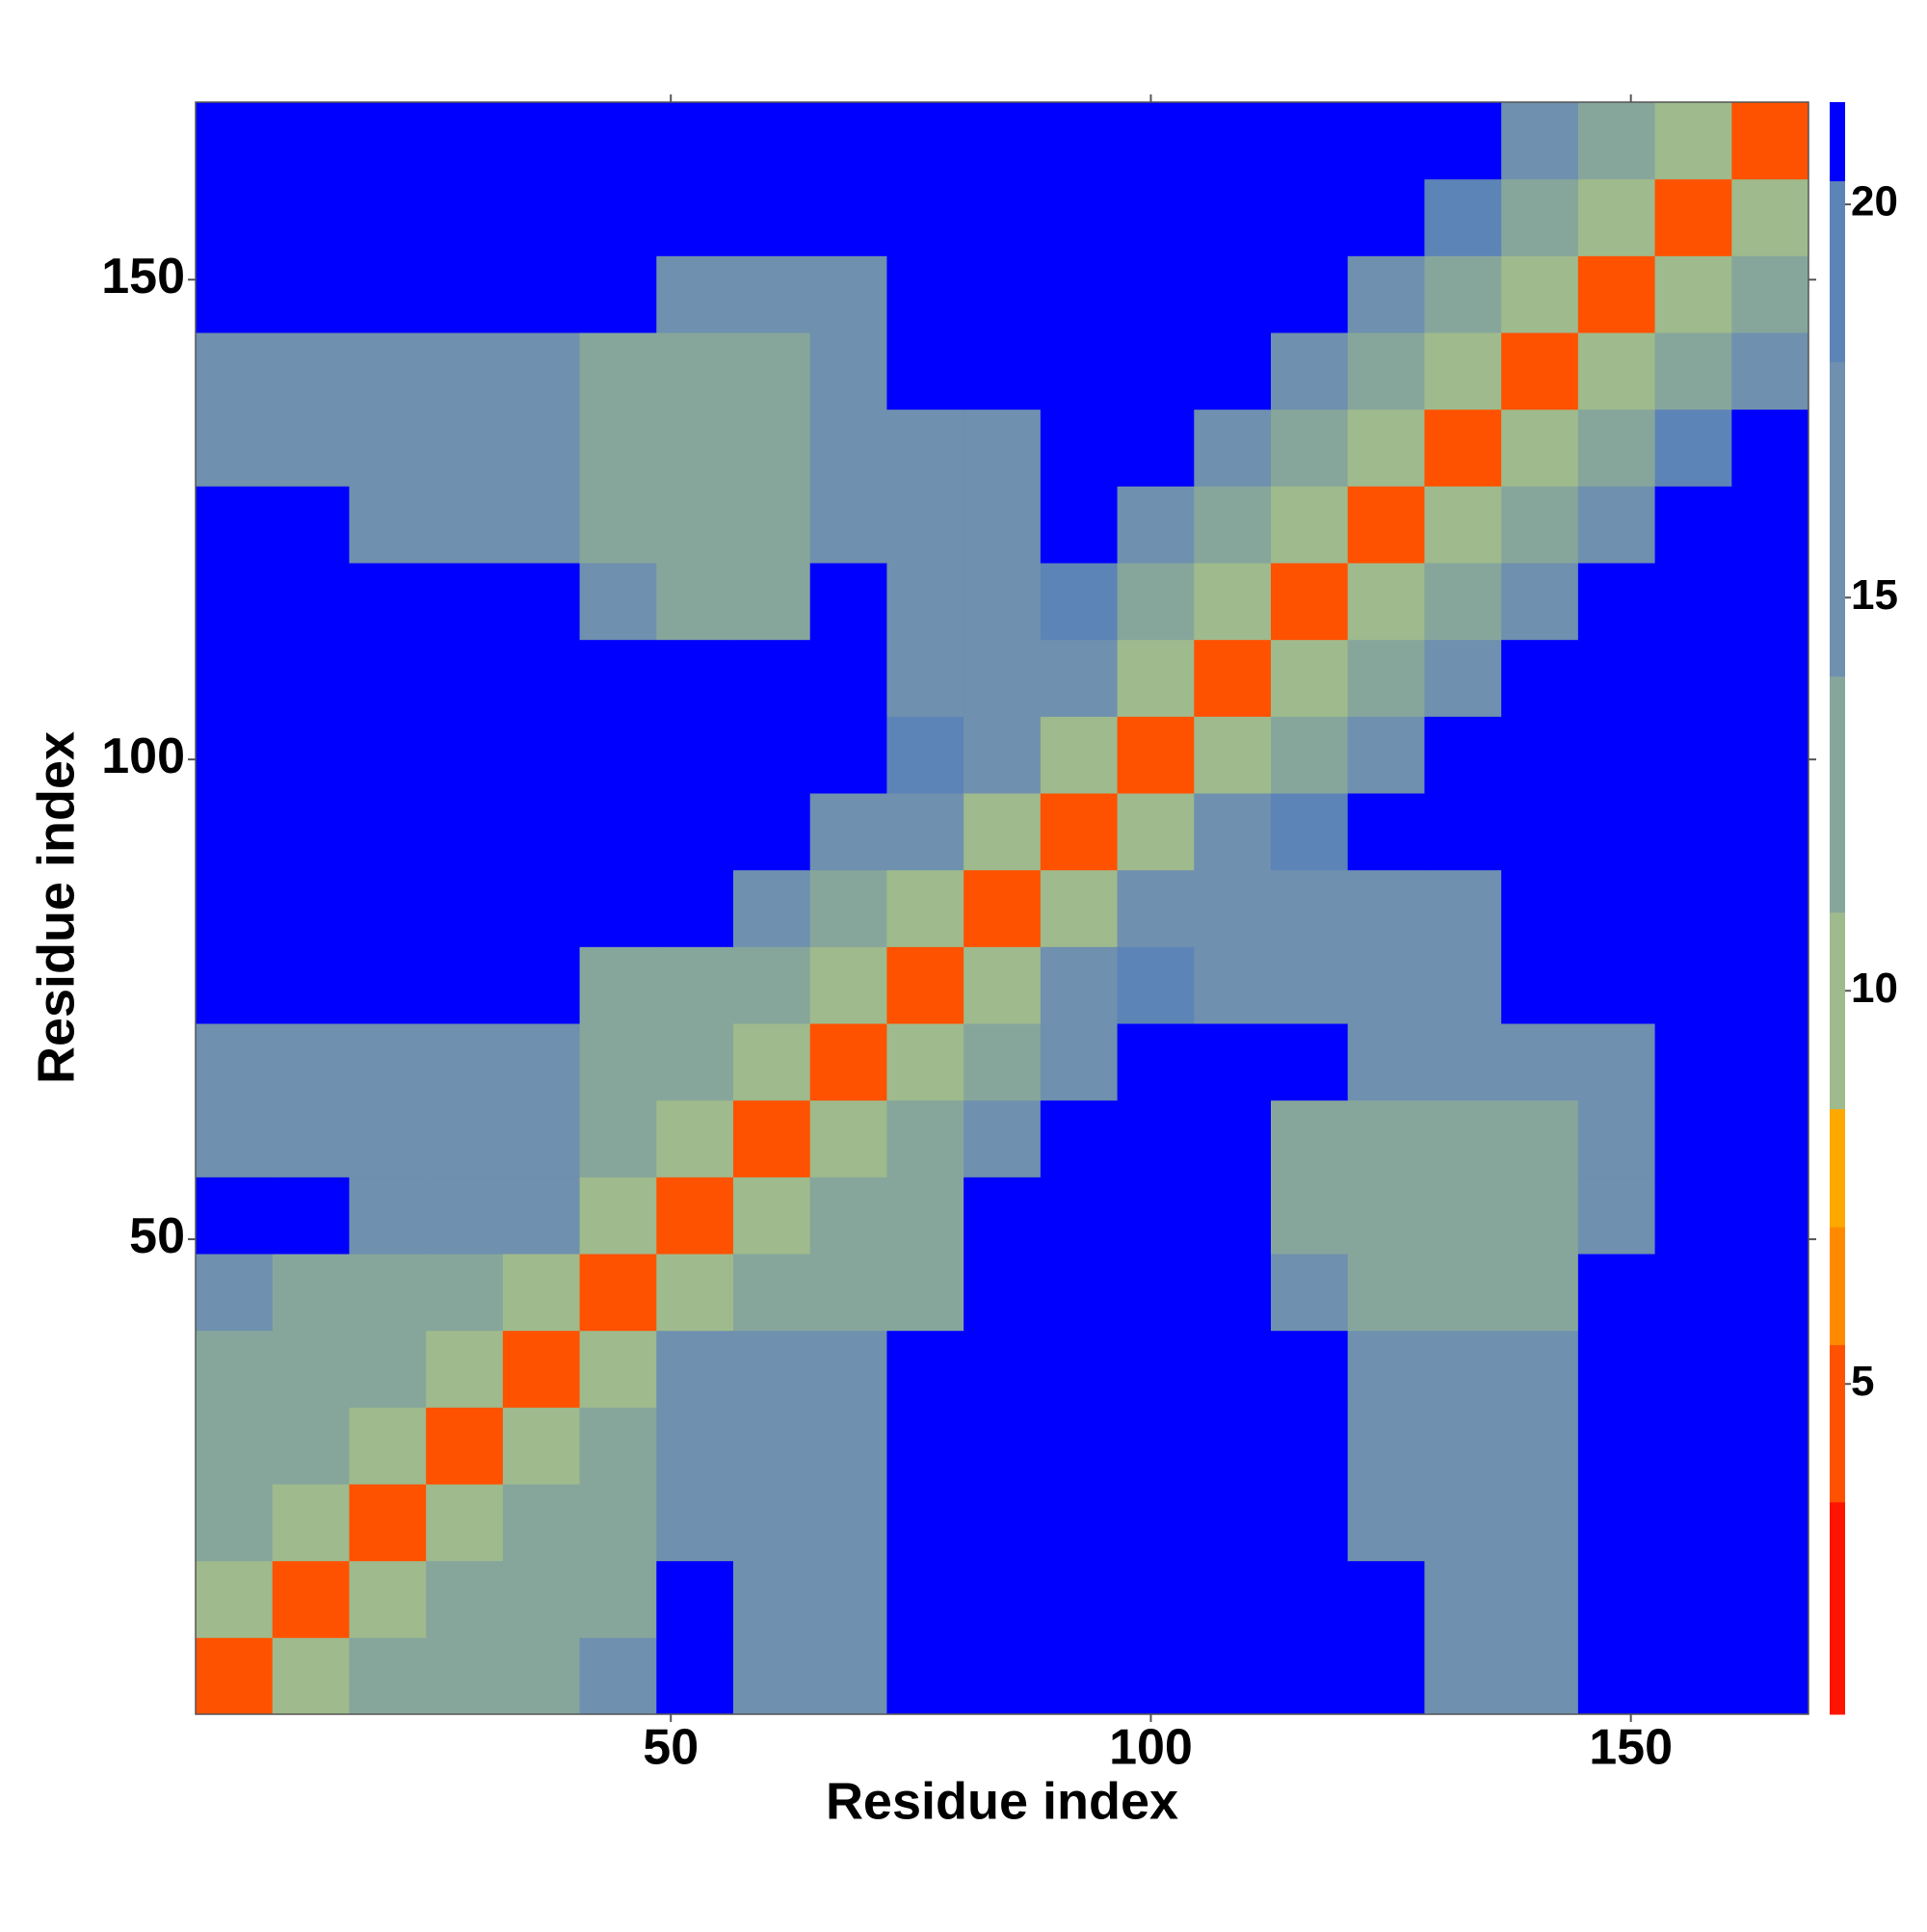  I want to click on x-axis-label: Residue index, so click(1002, 1801).